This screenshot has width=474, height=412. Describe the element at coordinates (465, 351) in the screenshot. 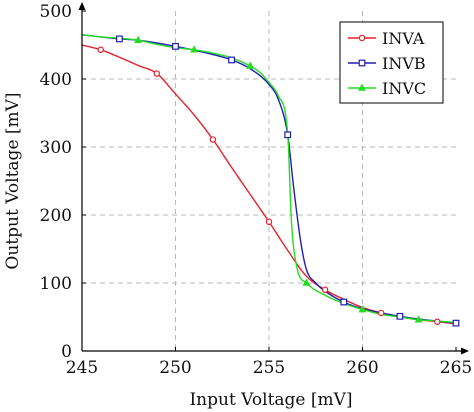

I see `x-axis-arrow` at that location.